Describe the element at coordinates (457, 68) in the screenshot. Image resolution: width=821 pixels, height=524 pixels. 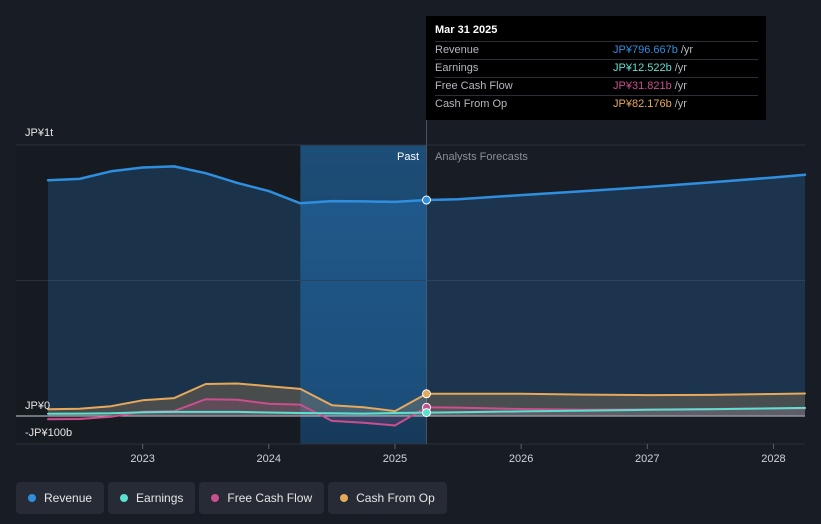
I see `tooltip-name: Earnings` at that location.